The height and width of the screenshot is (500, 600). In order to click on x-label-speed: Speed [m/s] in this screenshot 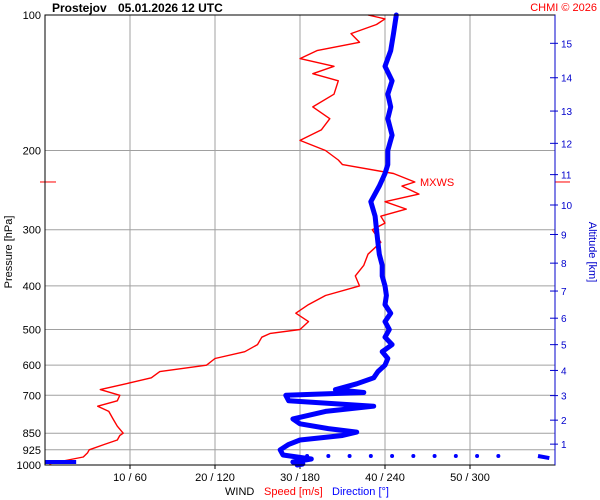, I will do `click(293, 492)`.